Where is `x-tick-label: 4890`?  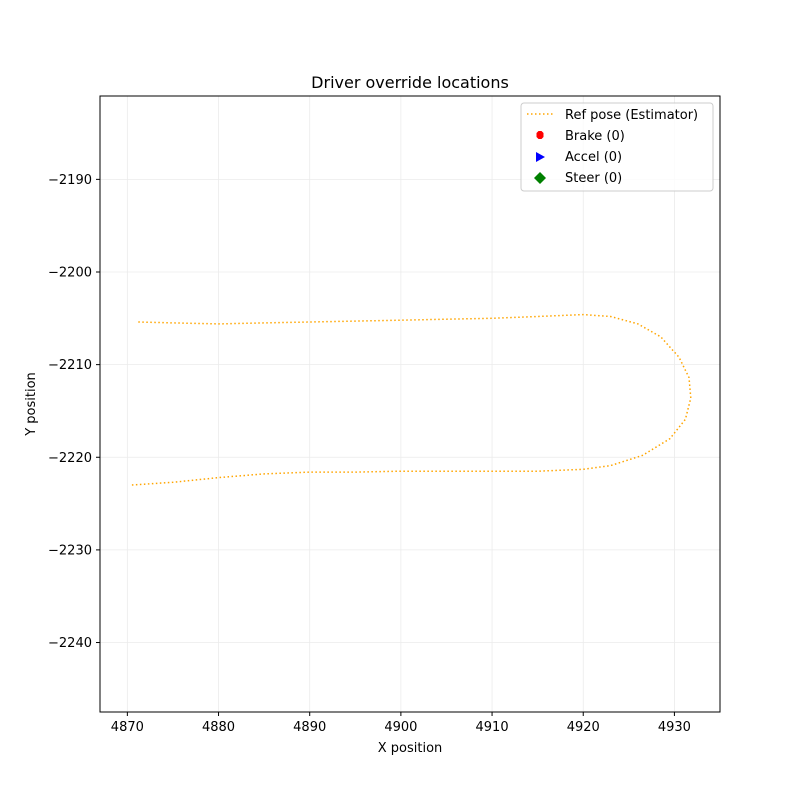 x-tick-label: 4890 is located at coordinates (309, 727).